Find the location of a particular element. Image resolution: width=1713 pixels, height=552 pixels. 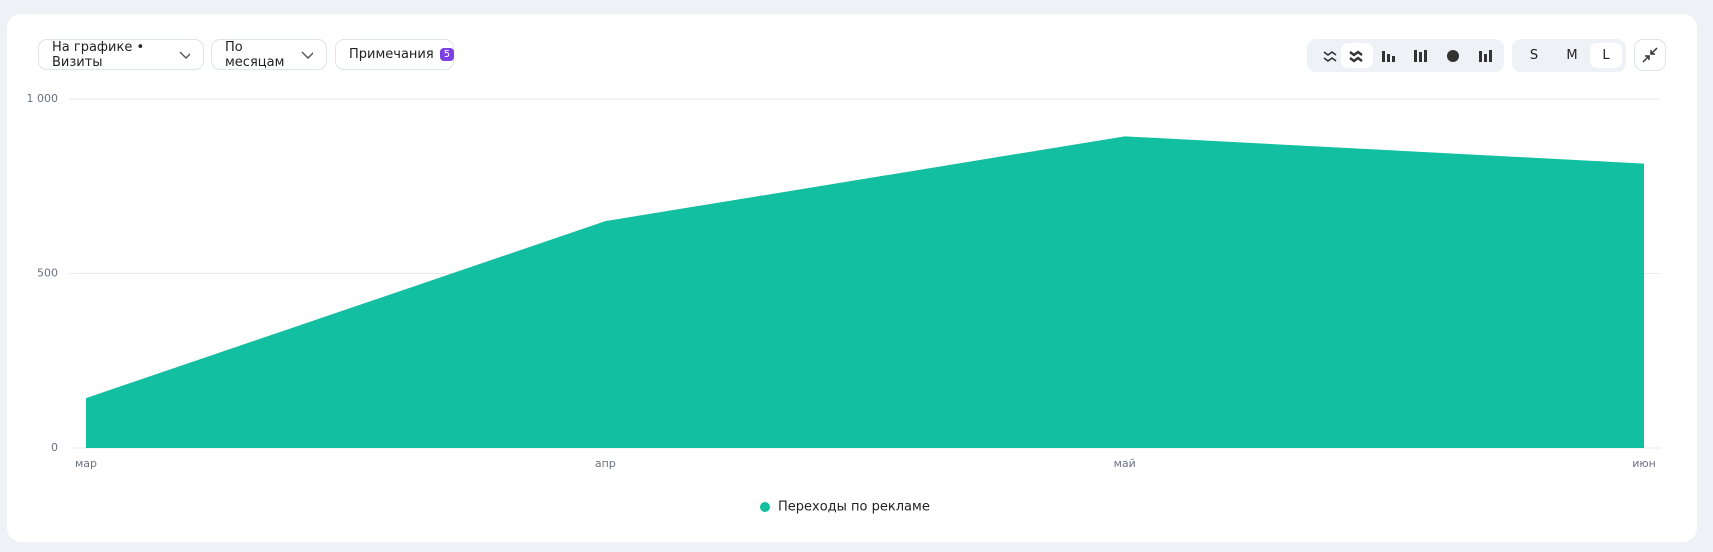

y-tick-label: 500 is located at coordinates (47, 273).